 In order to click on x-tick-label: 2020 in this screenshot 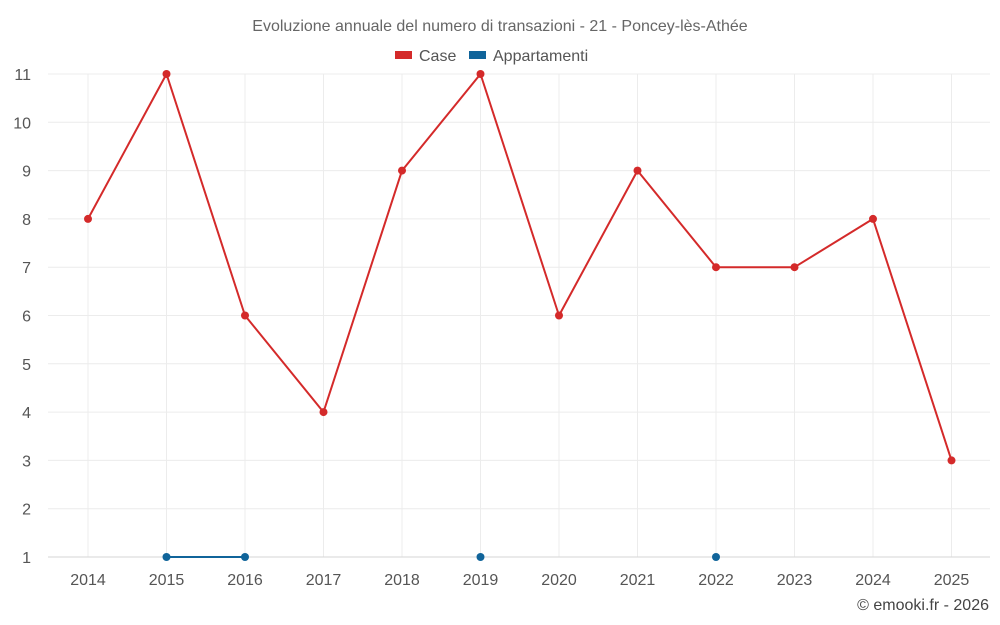, I will do `click(559, 580)`.